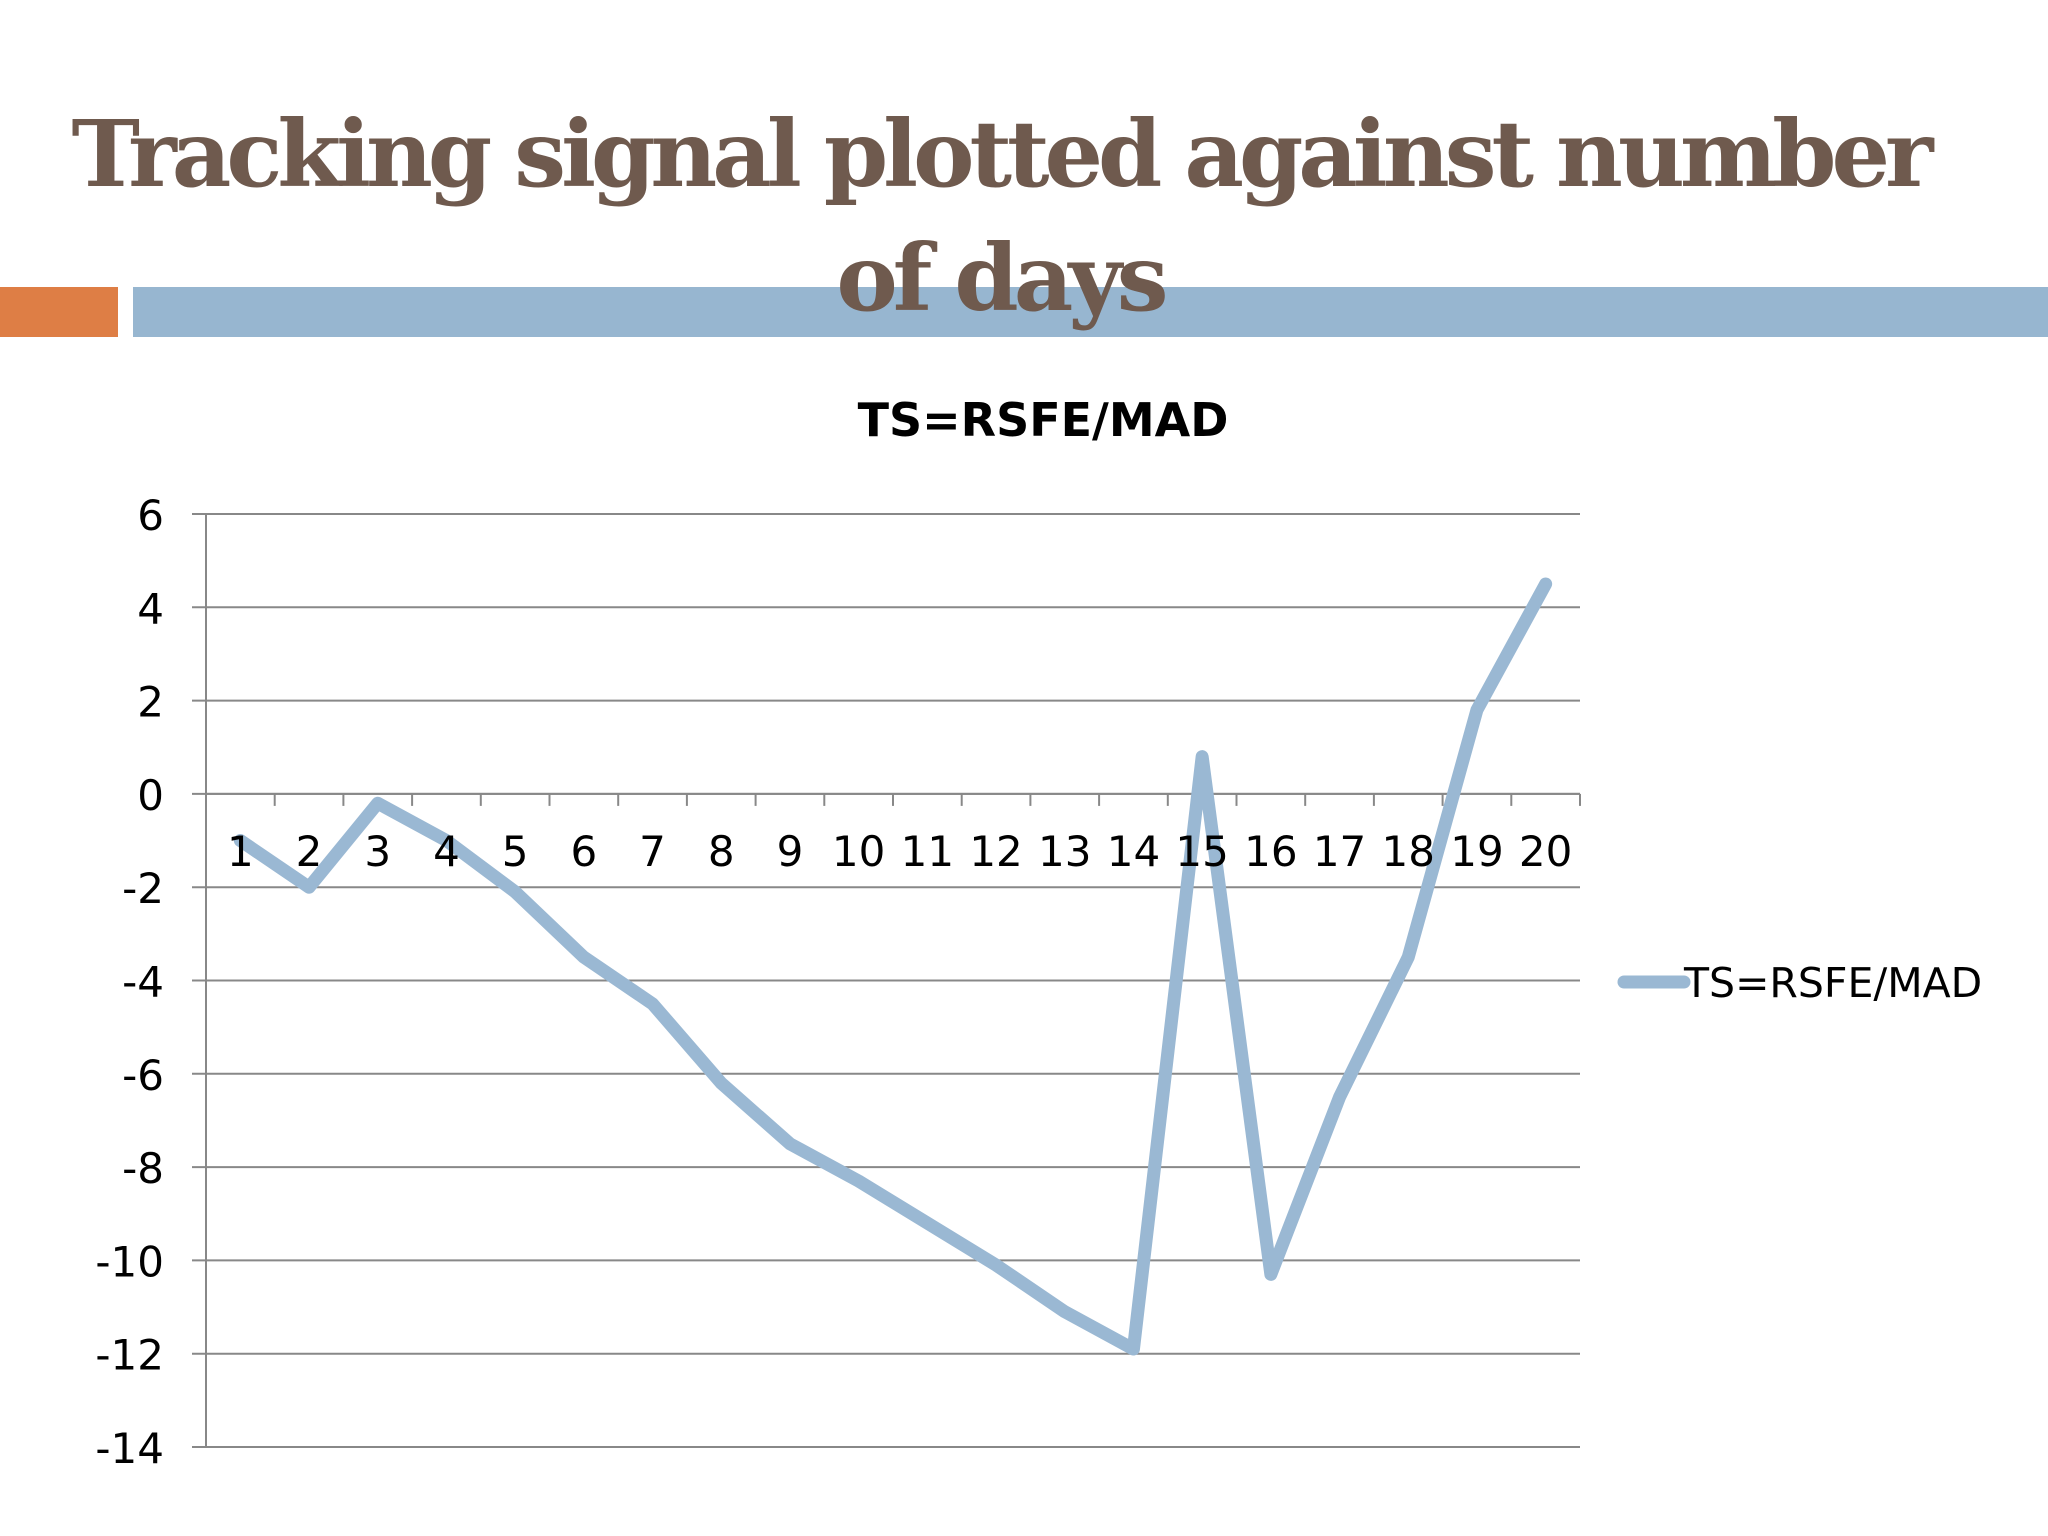 The height and width of the screenshot is (1536, 2048). What do you see at coordinates (721, 851) in the screenshot?
I see `x-tick-label: 8` at bounding box center [721, 851].